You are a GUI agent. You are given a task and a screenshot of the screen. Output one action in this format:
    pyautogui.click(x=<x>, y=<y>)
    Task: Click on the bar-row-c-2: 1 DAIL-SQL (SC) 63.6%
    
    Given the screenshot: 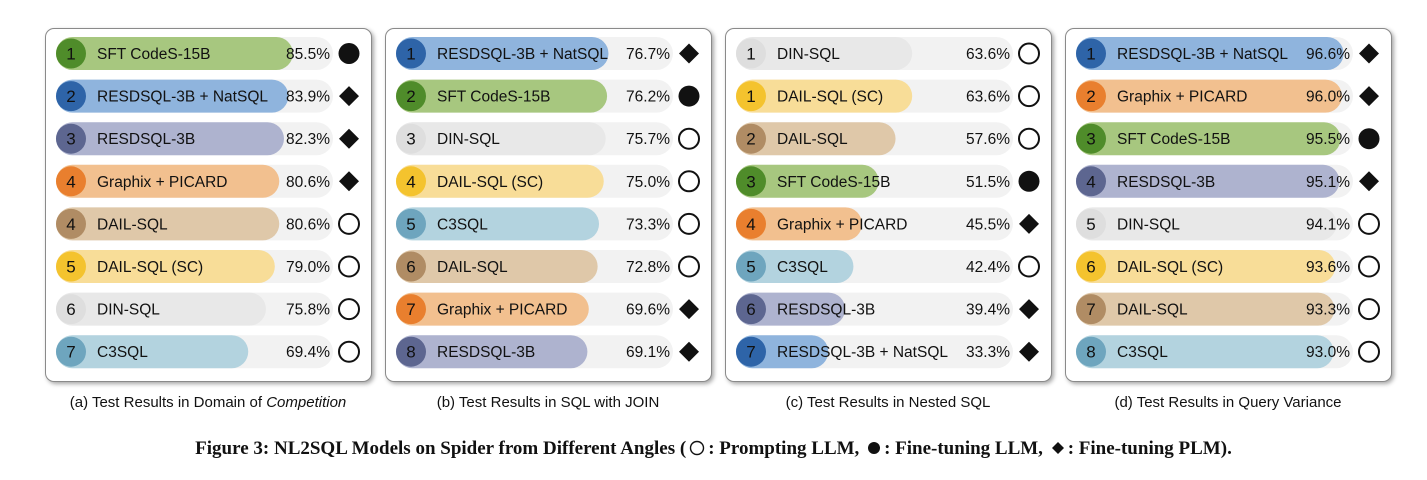 What is the action you would take?
    pyautogui.click(x=888, y=96)
    